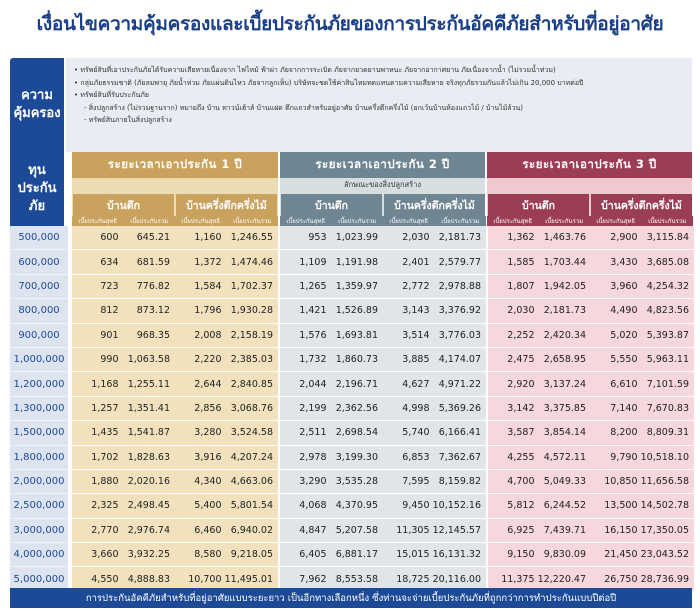  I want to click on period-header-1-year: ระยะเวลาเอาประกัน 1 ปี, so click(175, 165).